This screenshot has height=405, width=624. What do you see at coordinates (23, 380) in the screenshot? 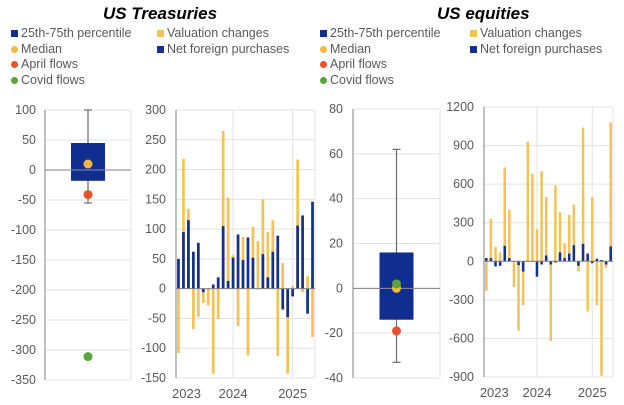
I see `y-tick-label: -350` at bounding box center [23, 380].